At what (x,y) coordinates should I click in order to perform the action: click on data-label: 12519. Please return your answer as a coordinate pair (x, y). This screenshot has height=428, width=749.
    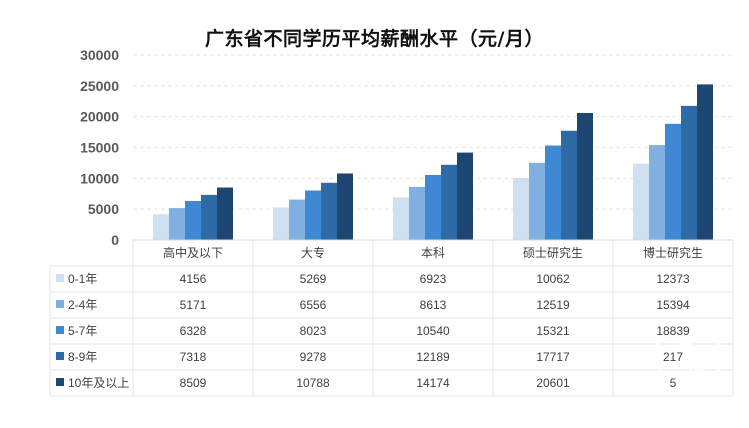
    Looking at the image, I should click on (553, 305).